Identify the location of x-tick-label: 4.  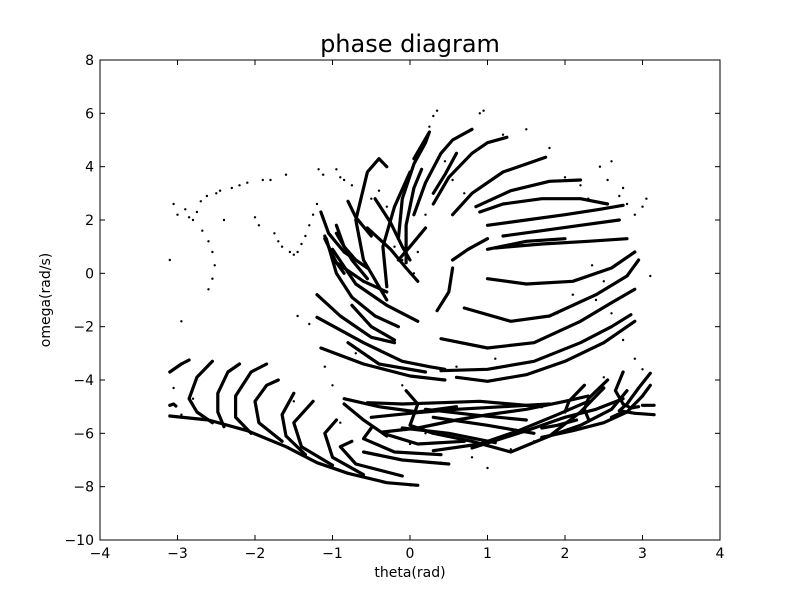
(720, 554).